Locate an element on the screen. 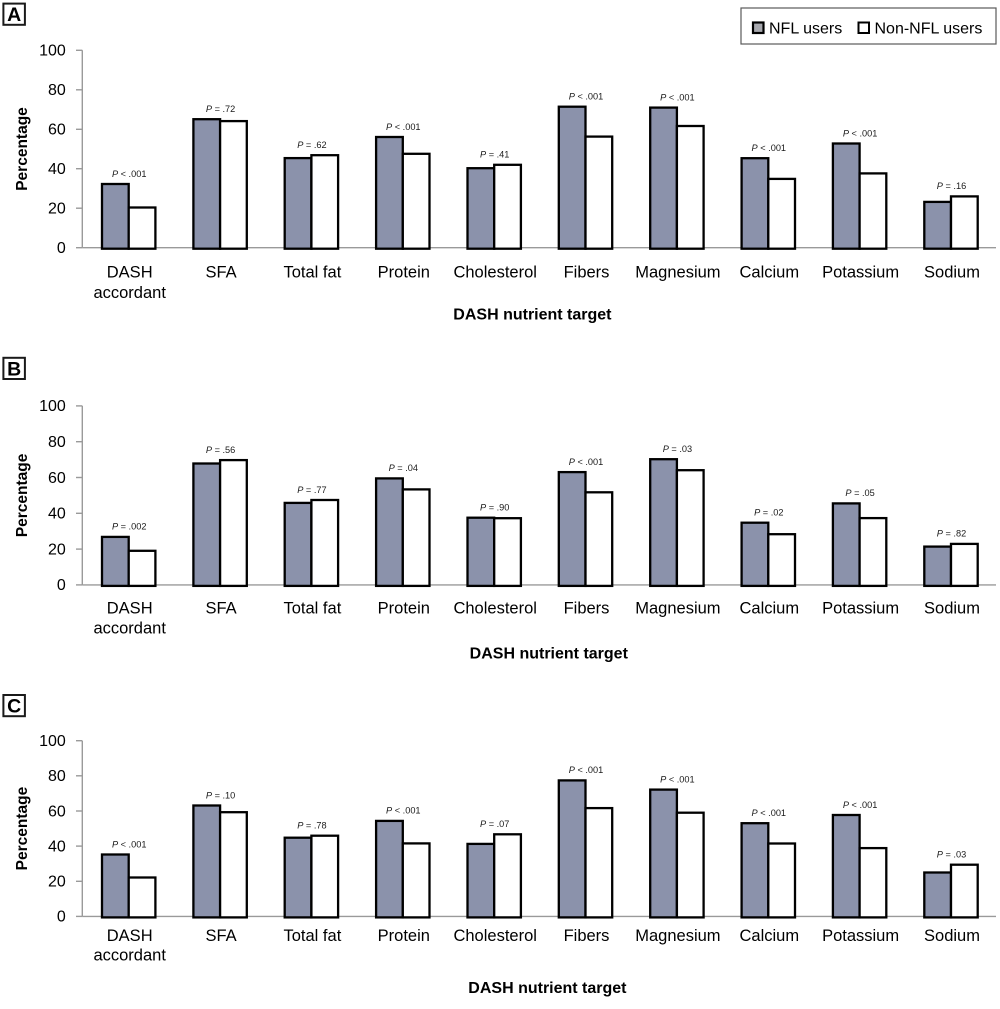 This screenshot has width=1000, height=1009. svg-text: P = .78 is located at coordinates (311, 826).